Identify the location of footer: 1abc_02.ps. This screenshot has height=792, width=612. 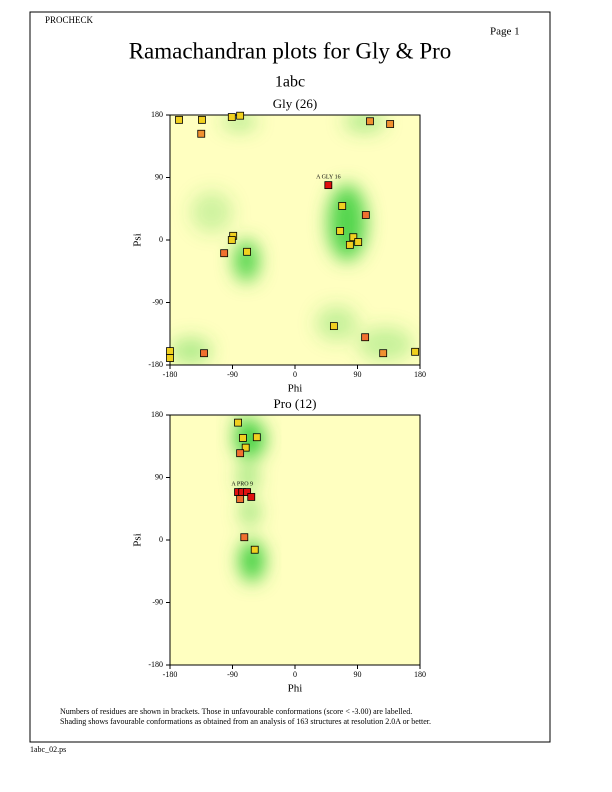
(48, 749).